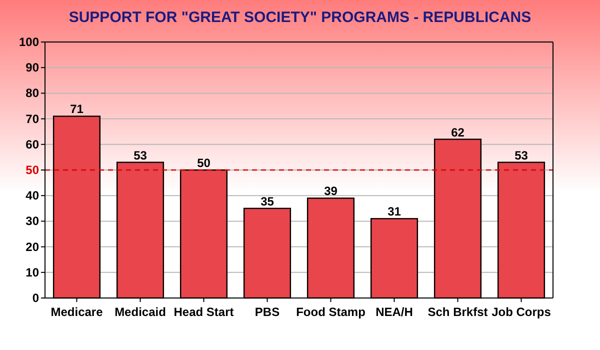 This screenshot has width=600, height=350. I want to click on x-tick-label: Medicaid, so click(140, 312).